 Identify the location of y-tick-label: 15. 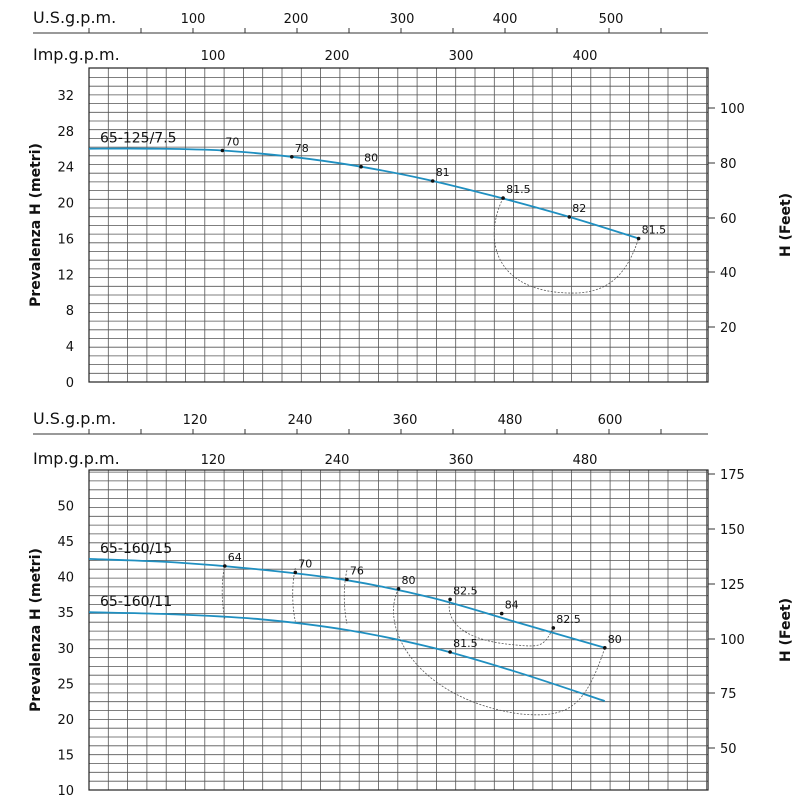
(65, 755).